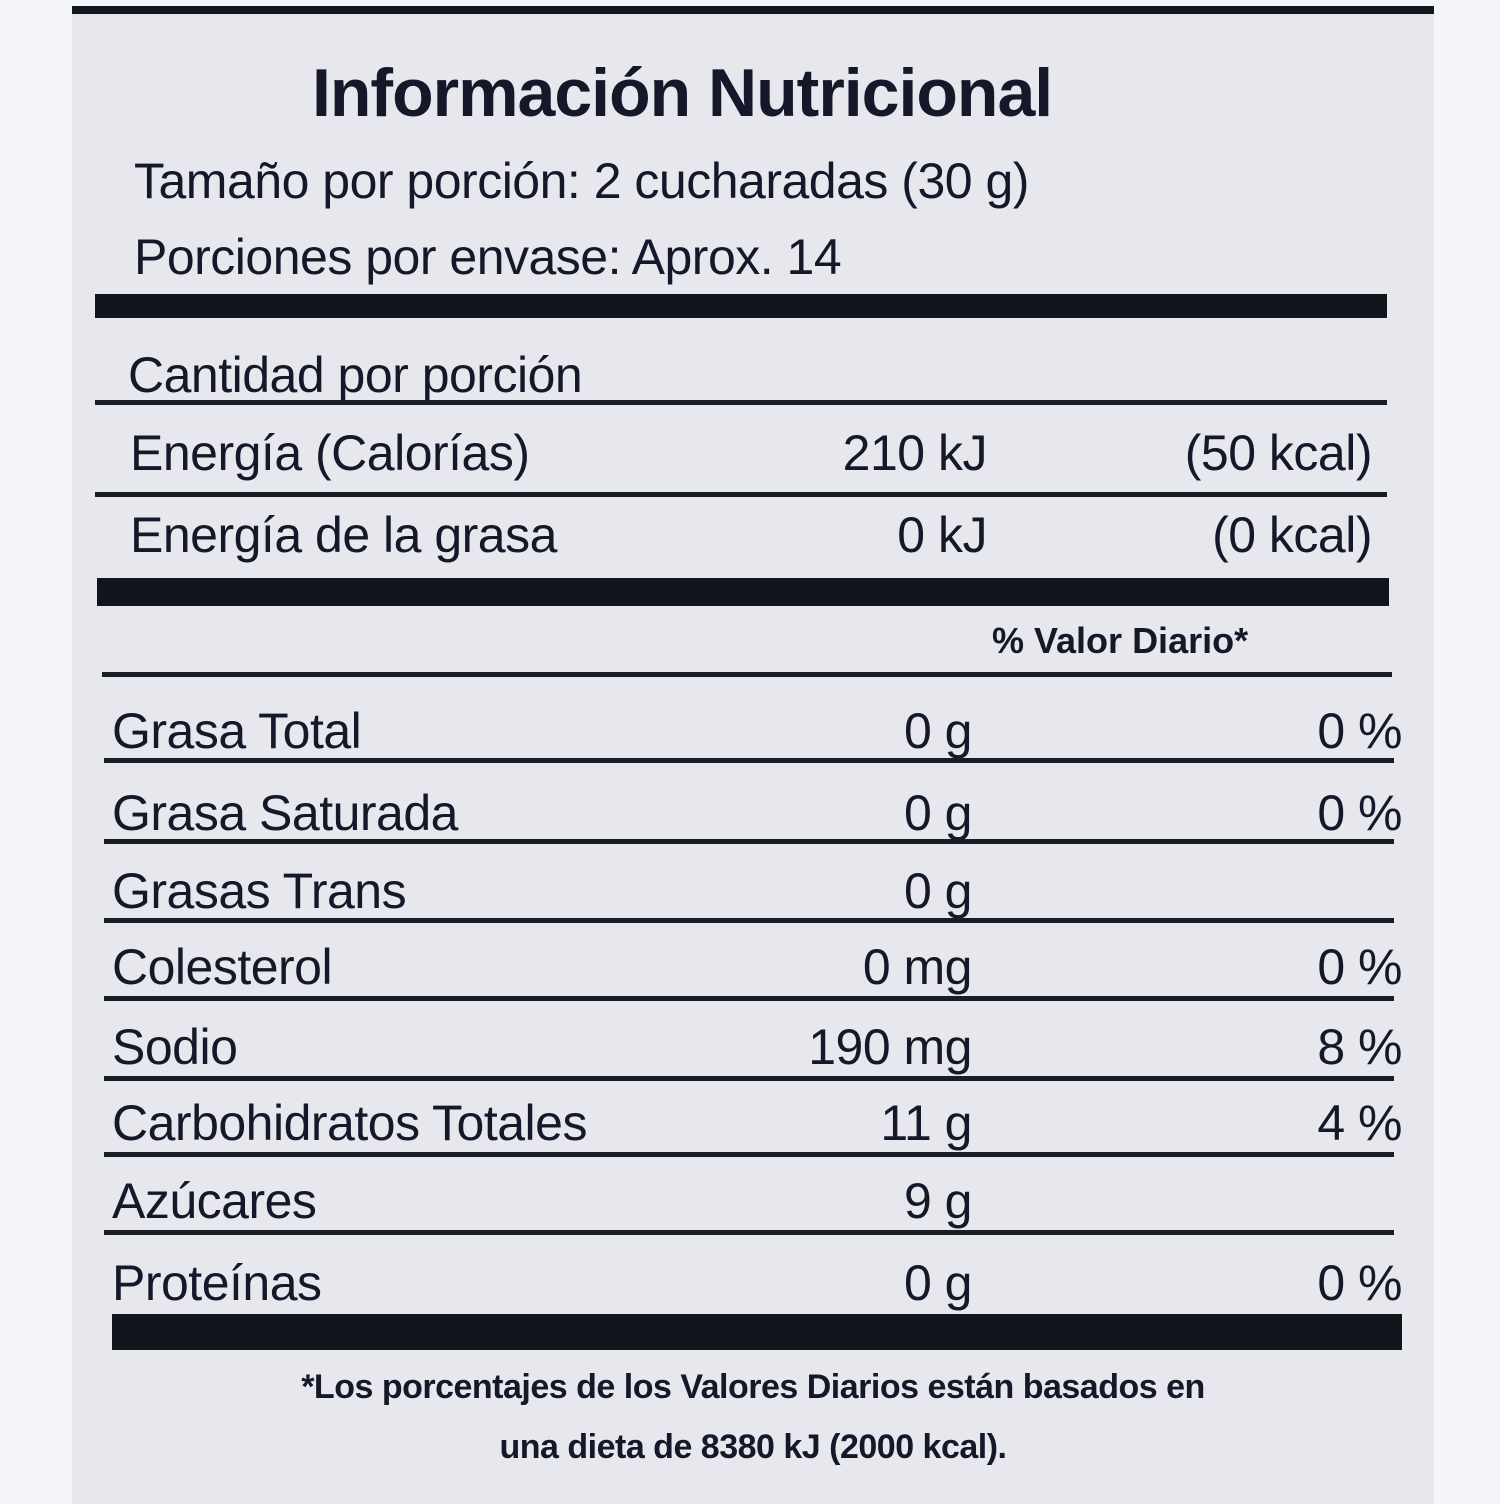  Describe the element at coordinates (926, 1123) in the screenshot. I see `nutrient-amount: 11 g` at that location.